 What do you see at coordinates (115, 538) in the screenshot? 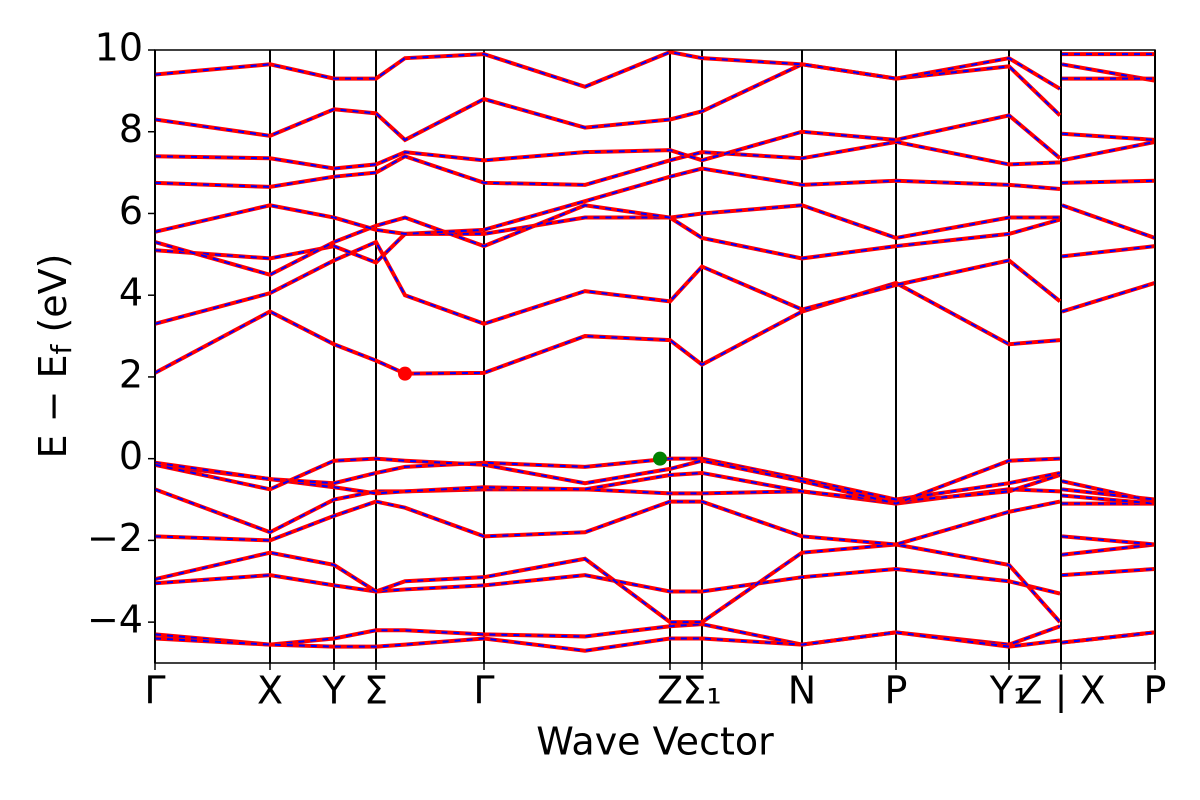
I see `y-tick-label: −2` at bounding box center [115, 538].